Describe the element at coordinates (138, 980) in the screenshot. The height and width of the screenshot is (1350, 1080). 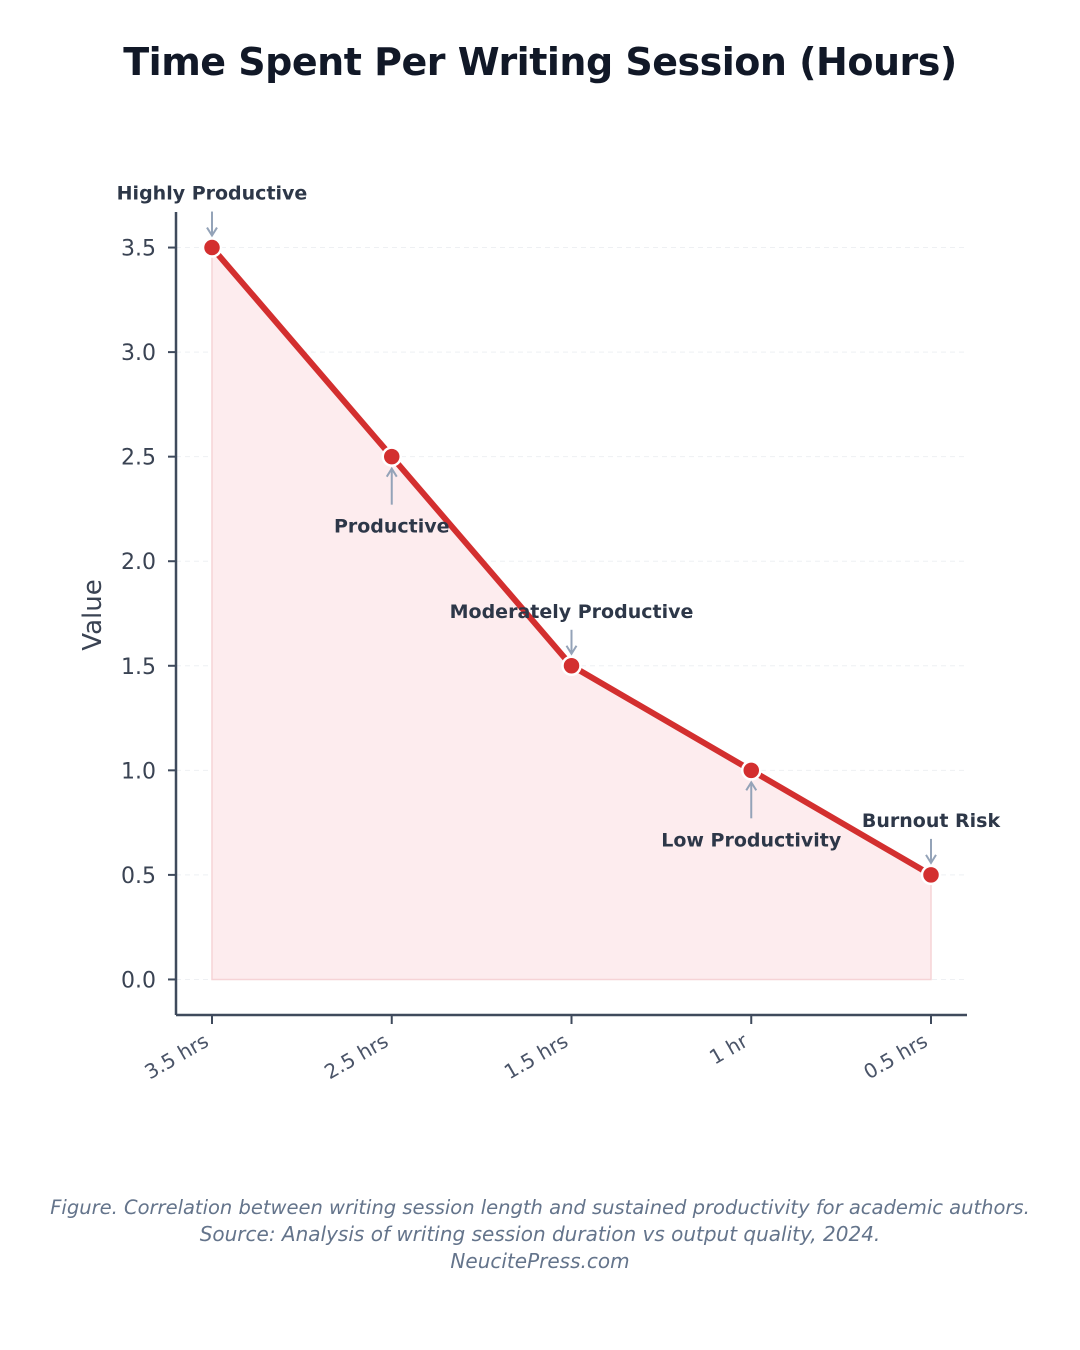
I see `y-tick-label: 0.0` at that location.